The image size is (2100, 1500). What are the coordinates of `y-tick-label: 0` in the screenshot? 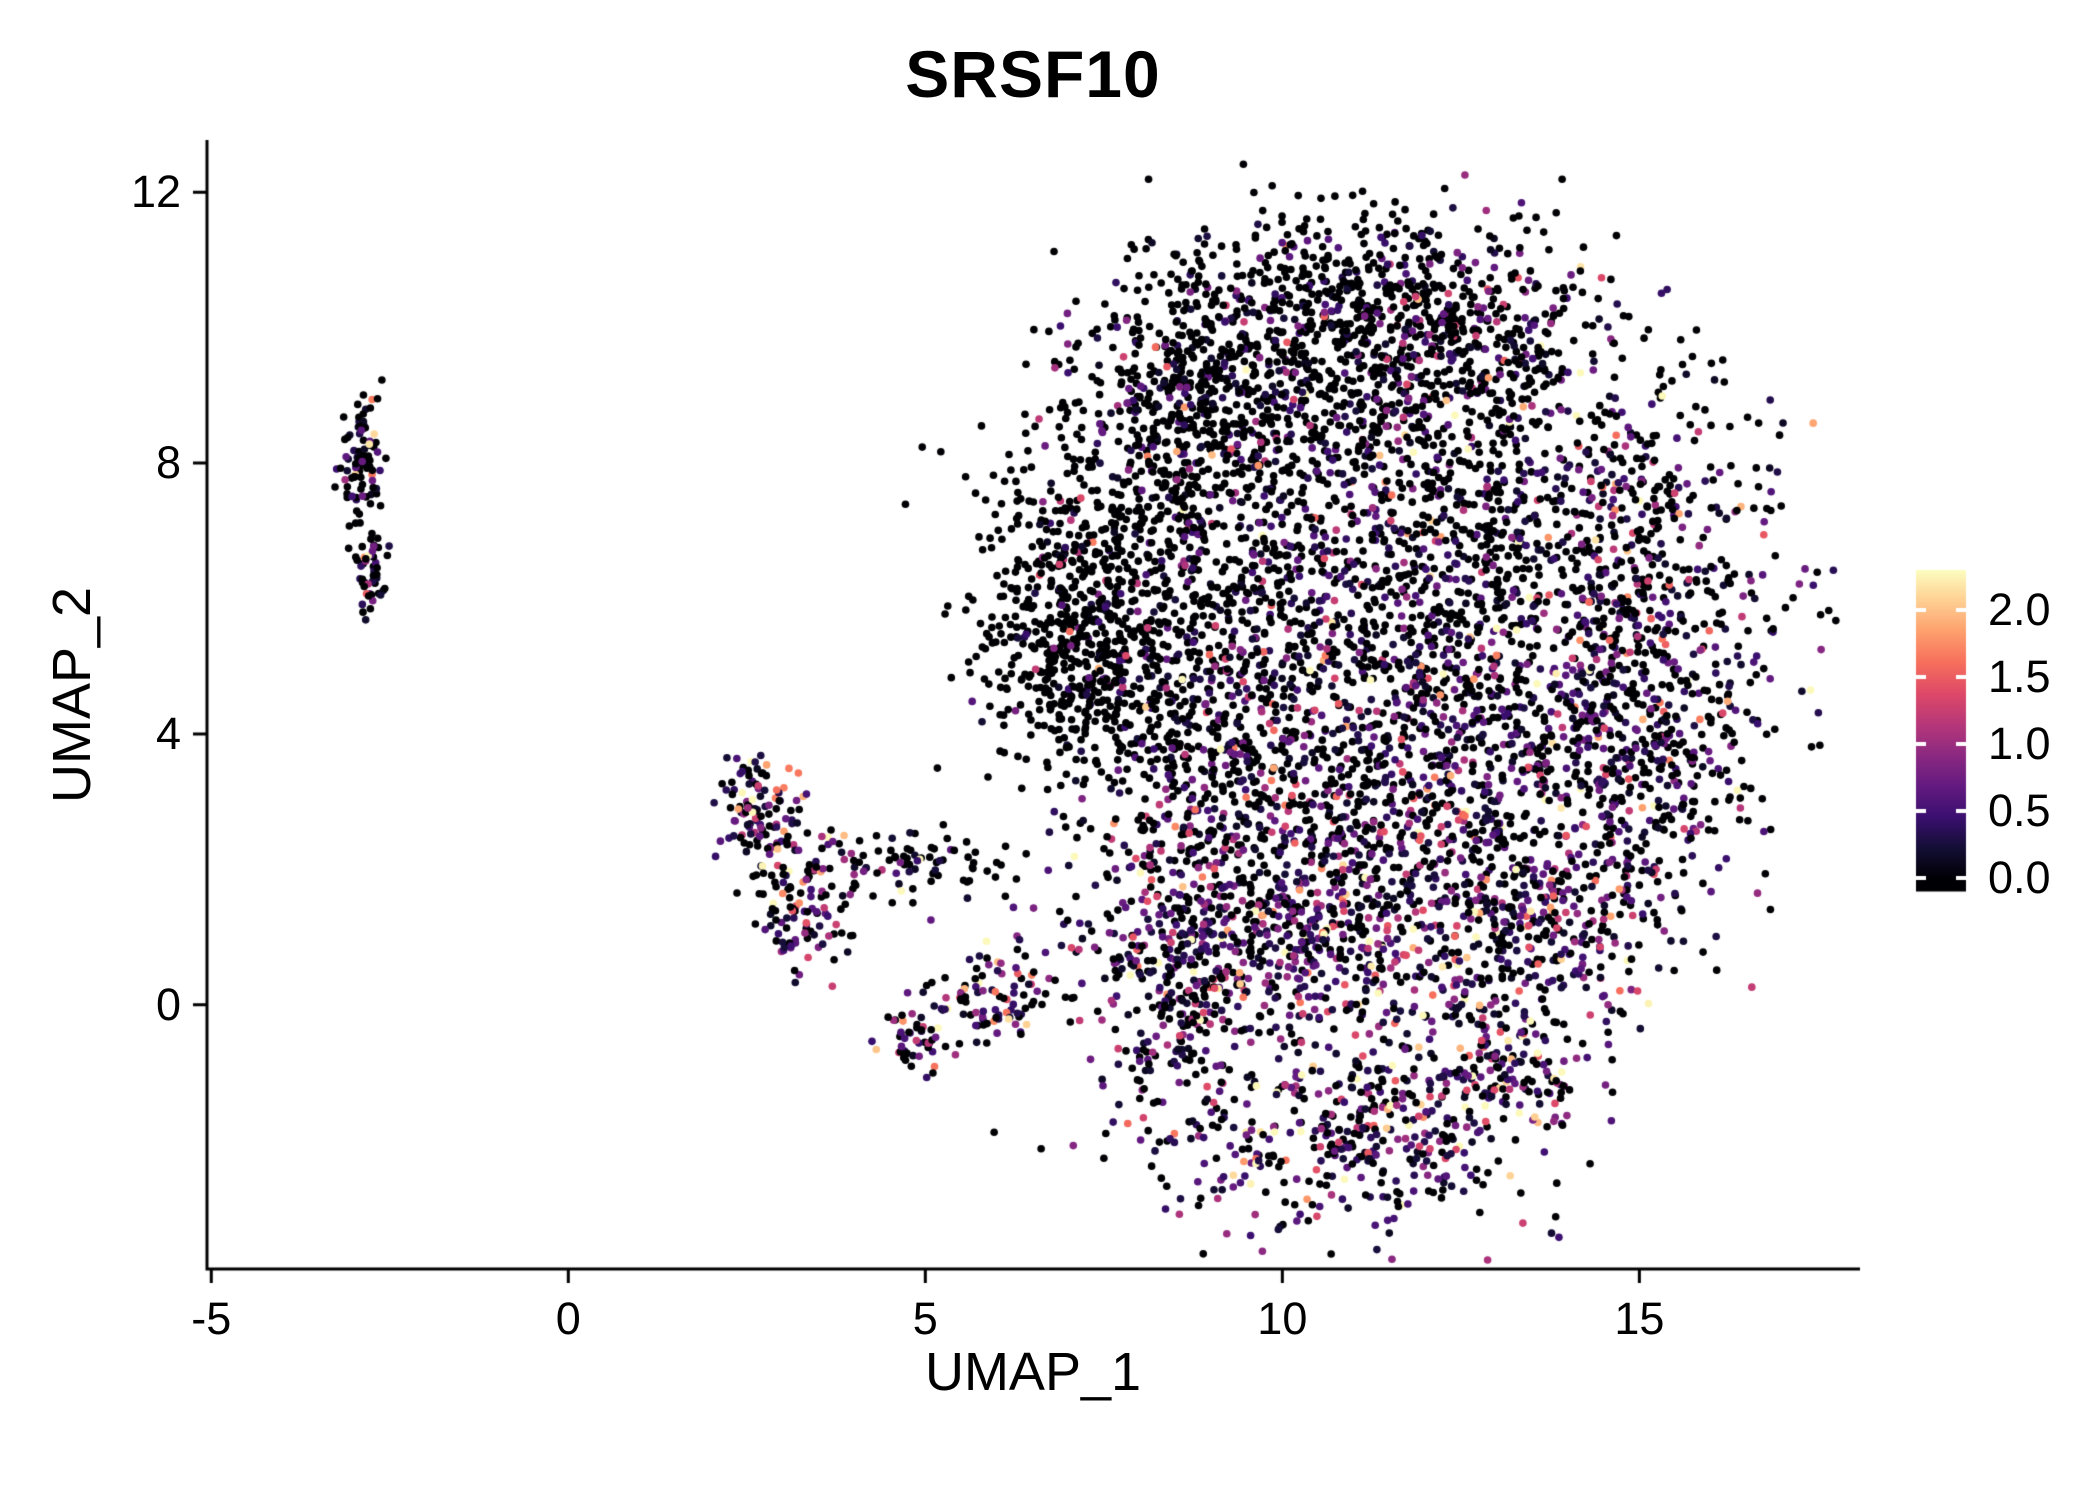 It's located at (168, 1004).